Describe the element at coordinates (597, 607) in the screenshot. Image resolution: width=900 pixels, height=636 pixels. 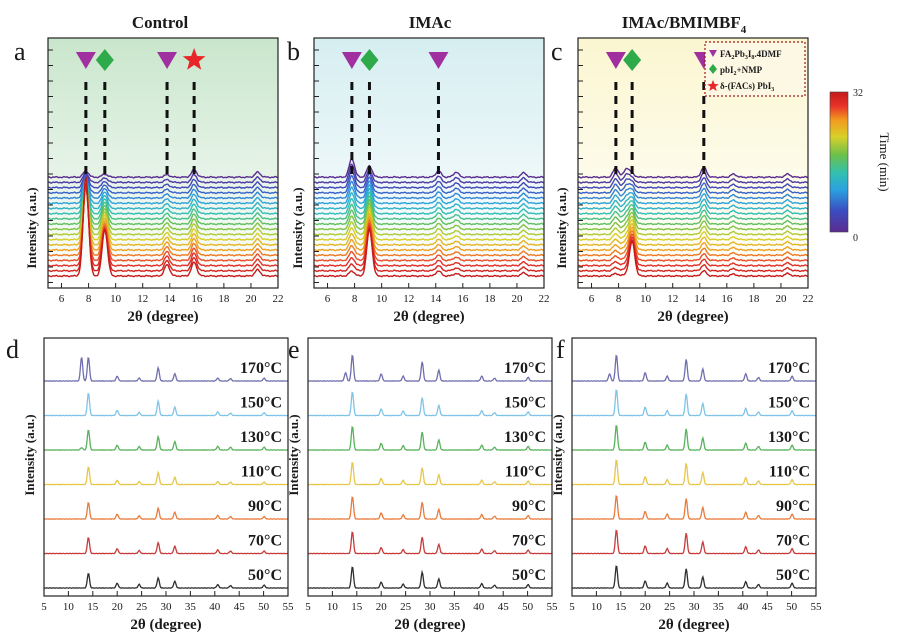
I see `panel-f-xtick-label: 10` at that location.